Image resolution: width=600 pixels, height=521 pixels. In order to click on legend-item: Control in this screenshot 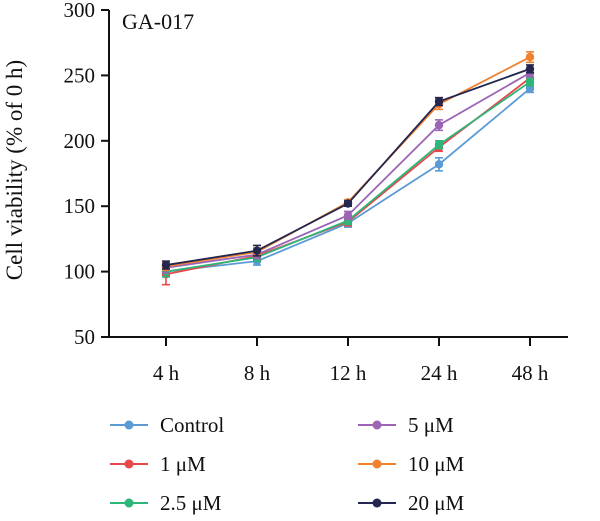, I will do `click(167, 425)`.